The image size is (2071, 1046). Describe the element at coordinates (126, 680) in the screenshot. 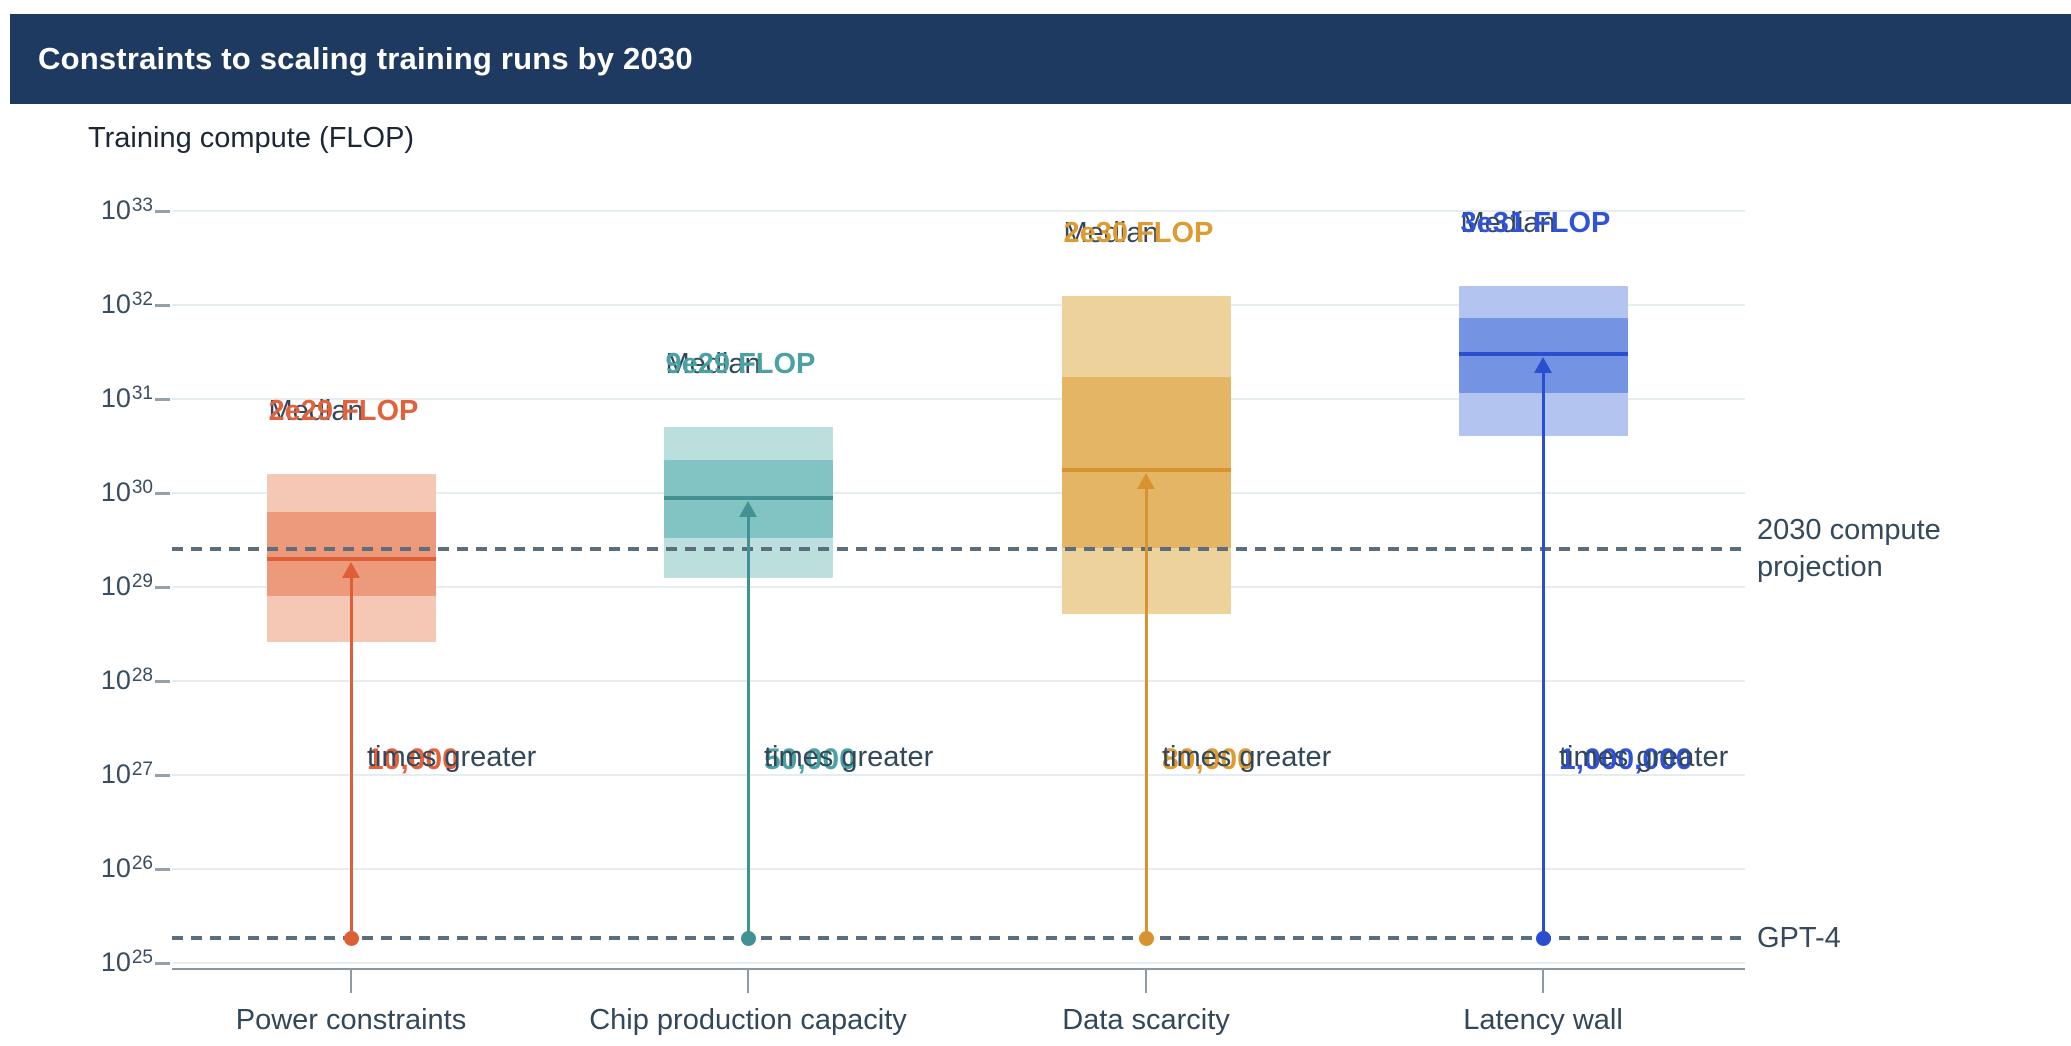

I see `y-tick-label-1e28: 1028` at that location.